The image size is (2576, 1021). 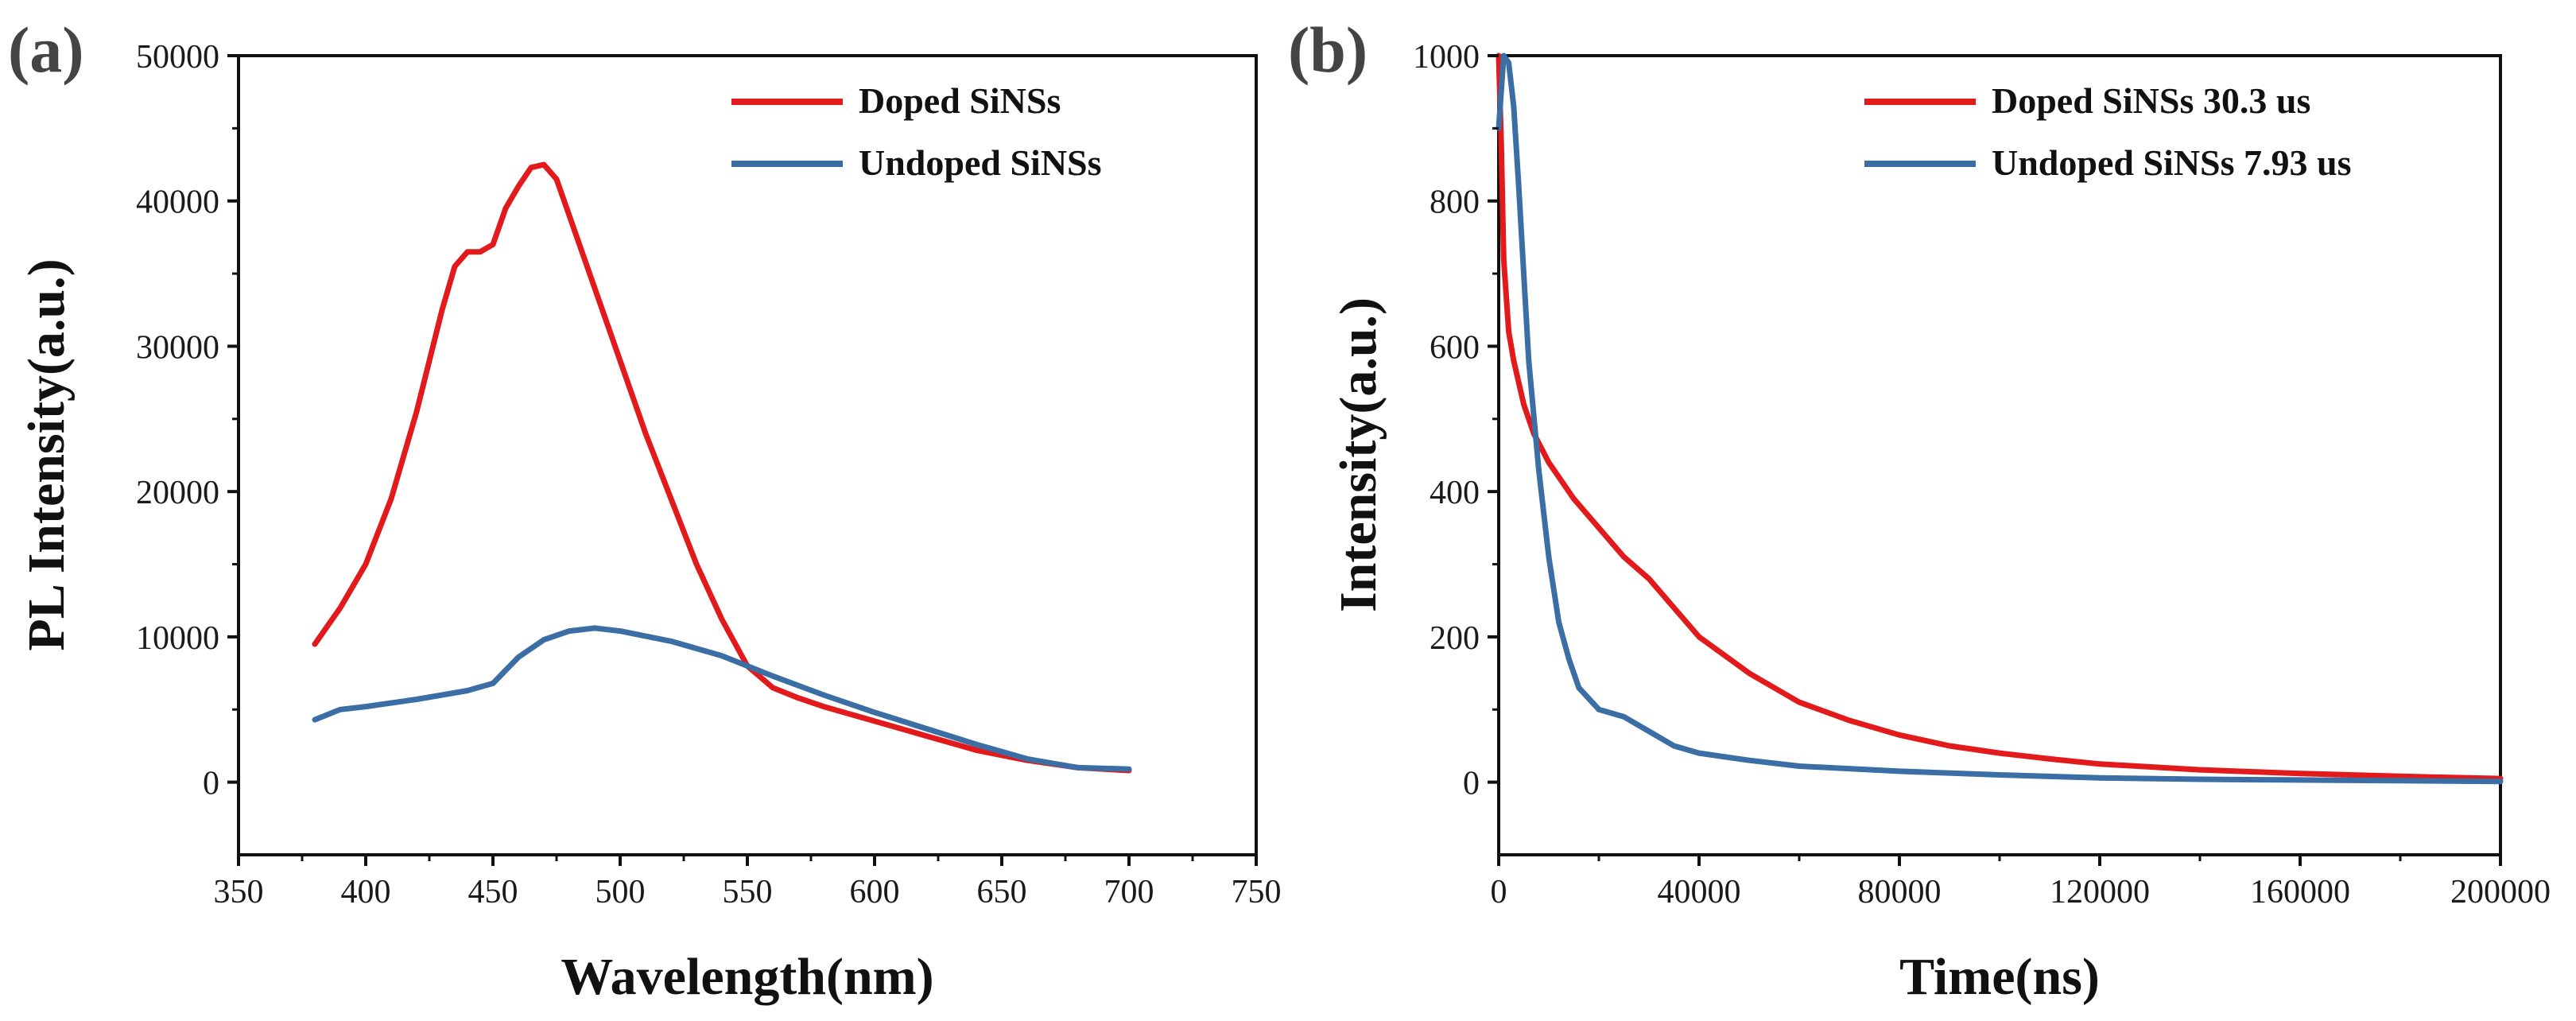 What do you see at coordinates (493, 892) in the screenshot?
I see `x-tick-label: 450` at bounding box center [493, 892].